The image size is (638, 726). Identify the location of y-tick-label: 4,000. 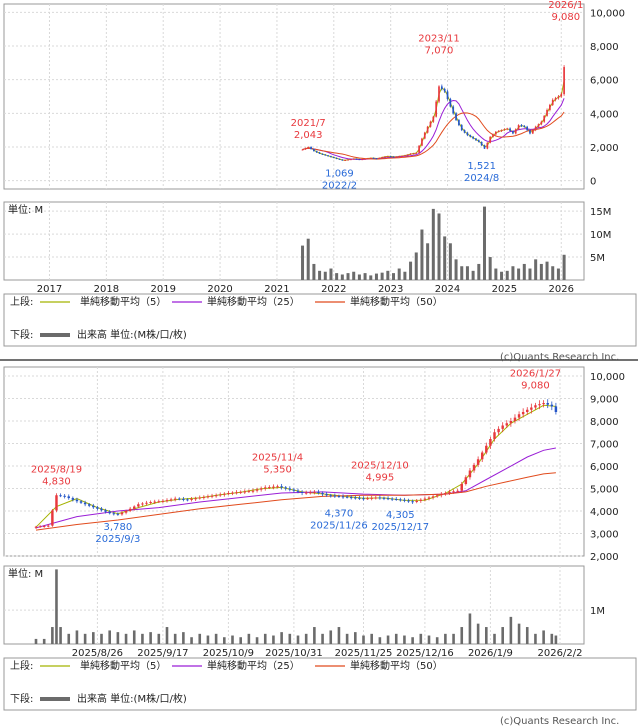
(604, 114).